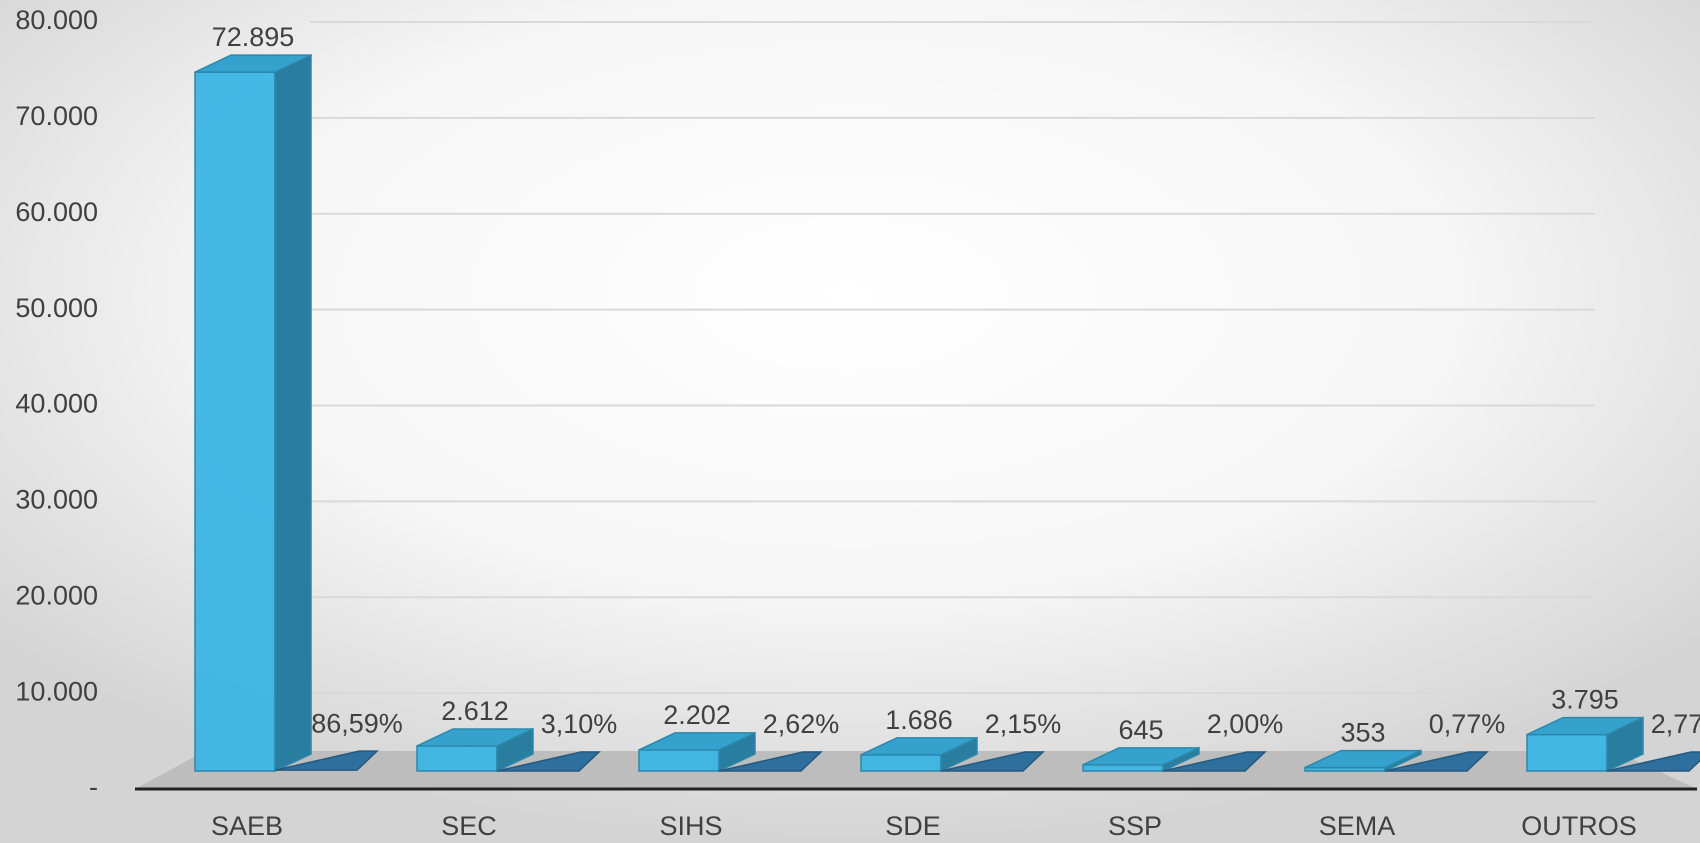  What do you see at coordinates (1362, 733) in the screenshot?
I see `value-label: 353` at bounding box center [1362, 733].